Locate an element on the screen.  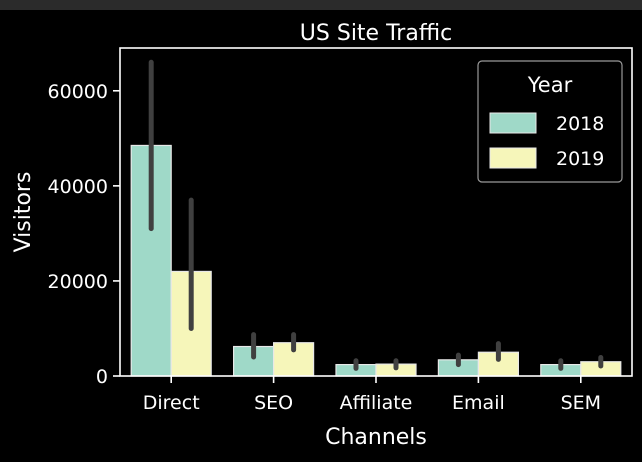
y-tick-label: 0 is located at coordinates (102, 377).